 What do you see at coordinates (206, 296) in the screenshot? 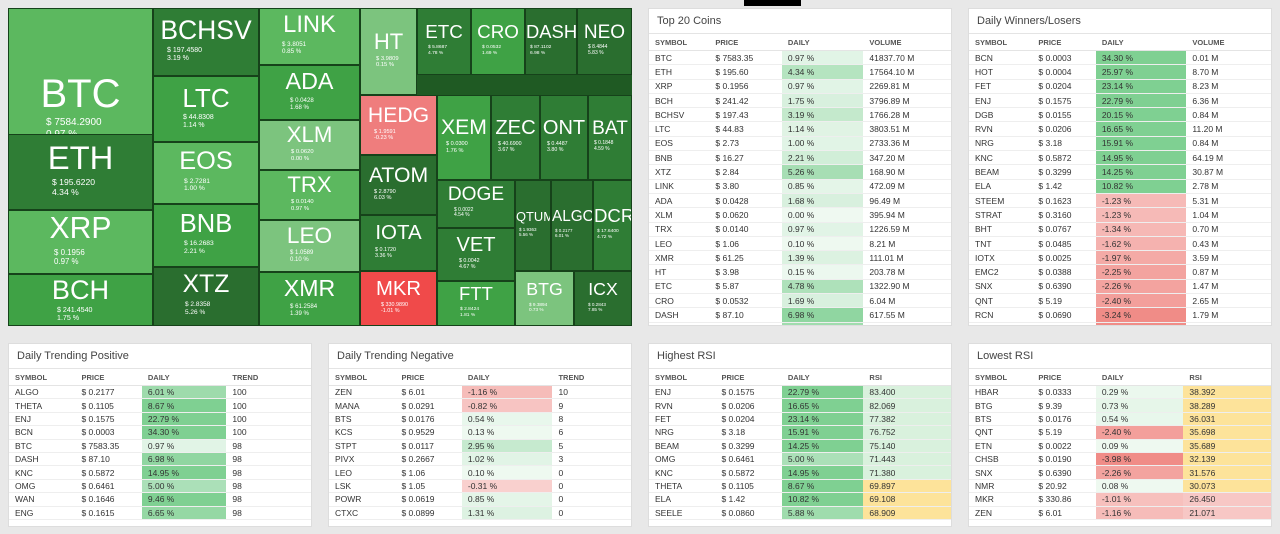
I see `treemap-tile-xtz: XTZ $ 2.8358 5.26 %` at bounding box center [206, 296].